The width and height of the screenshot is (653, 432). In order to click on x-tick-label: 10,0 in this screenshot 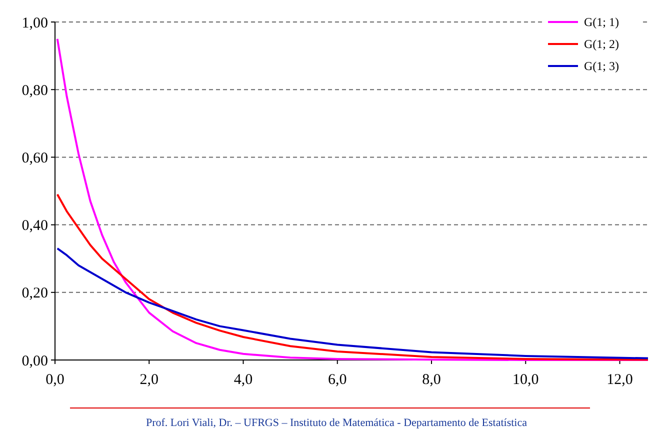, I will do `click(525, 380)`.